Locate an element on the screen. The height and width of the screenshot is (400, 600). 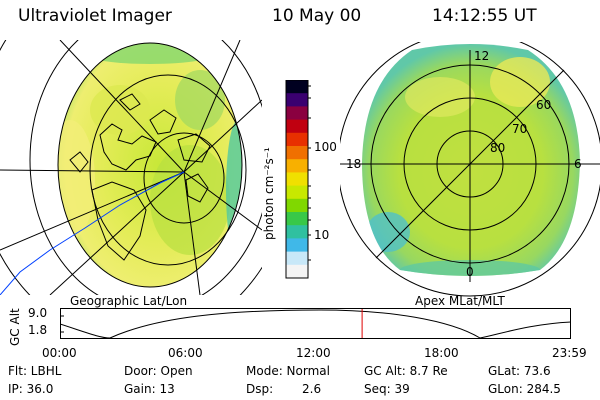
colorbar-tick-10: 10 is located at coordinates (322, 235).